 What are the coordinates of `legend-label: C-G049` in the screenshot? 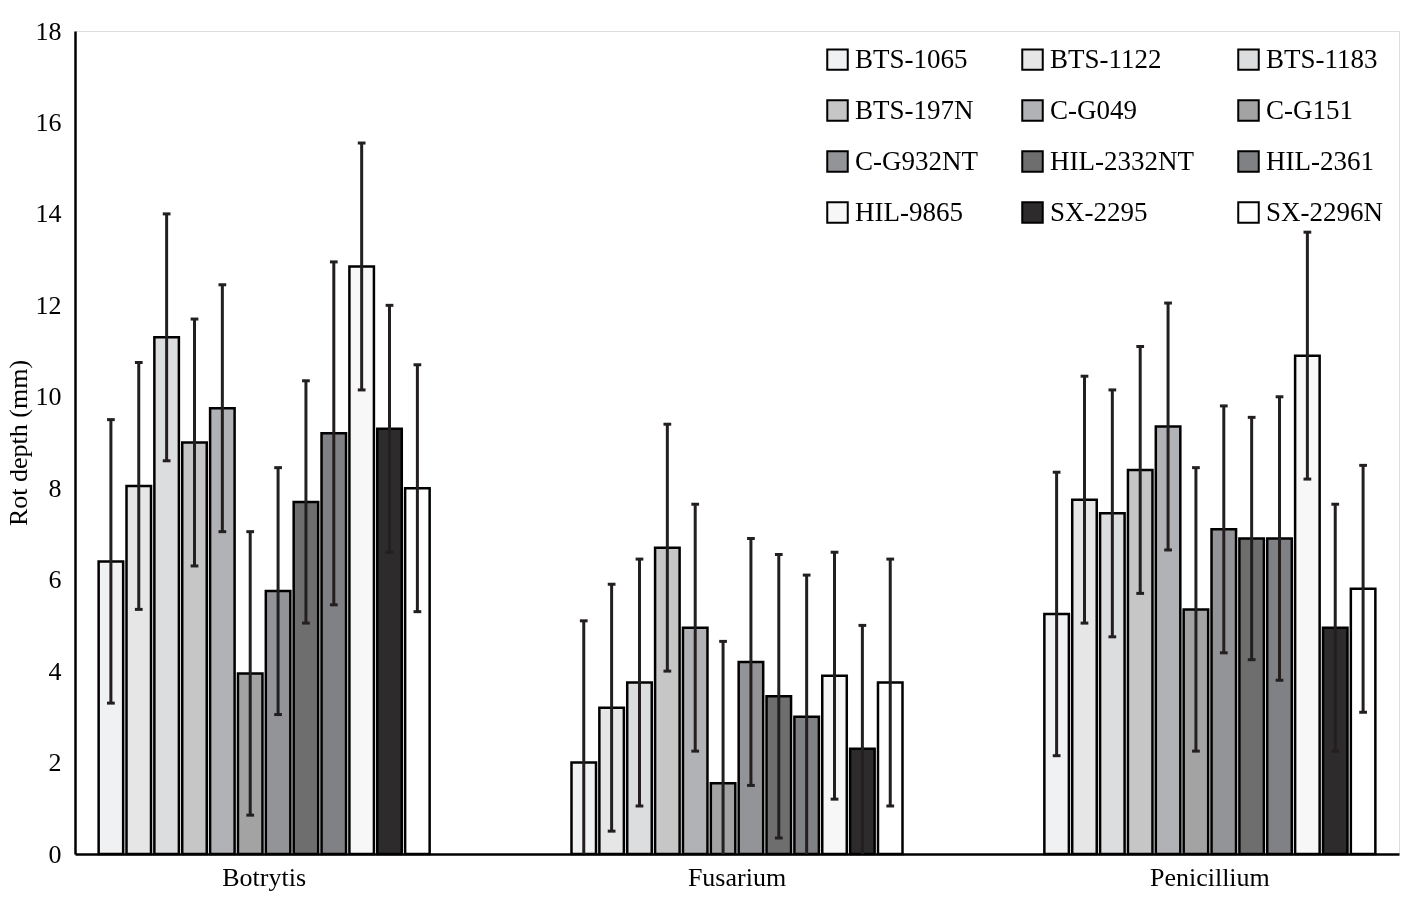 It's located at (1093, 109).